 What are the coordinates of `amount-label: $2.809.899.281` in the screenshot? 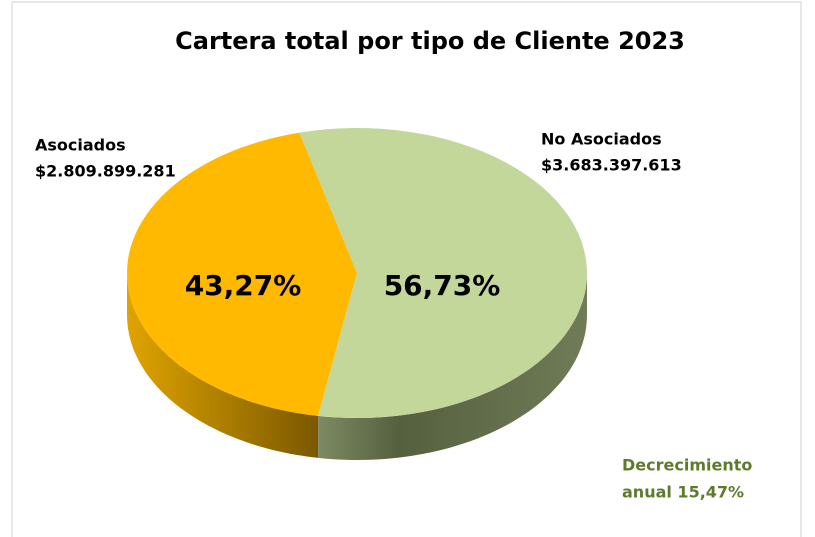 It's located at (105, 171).